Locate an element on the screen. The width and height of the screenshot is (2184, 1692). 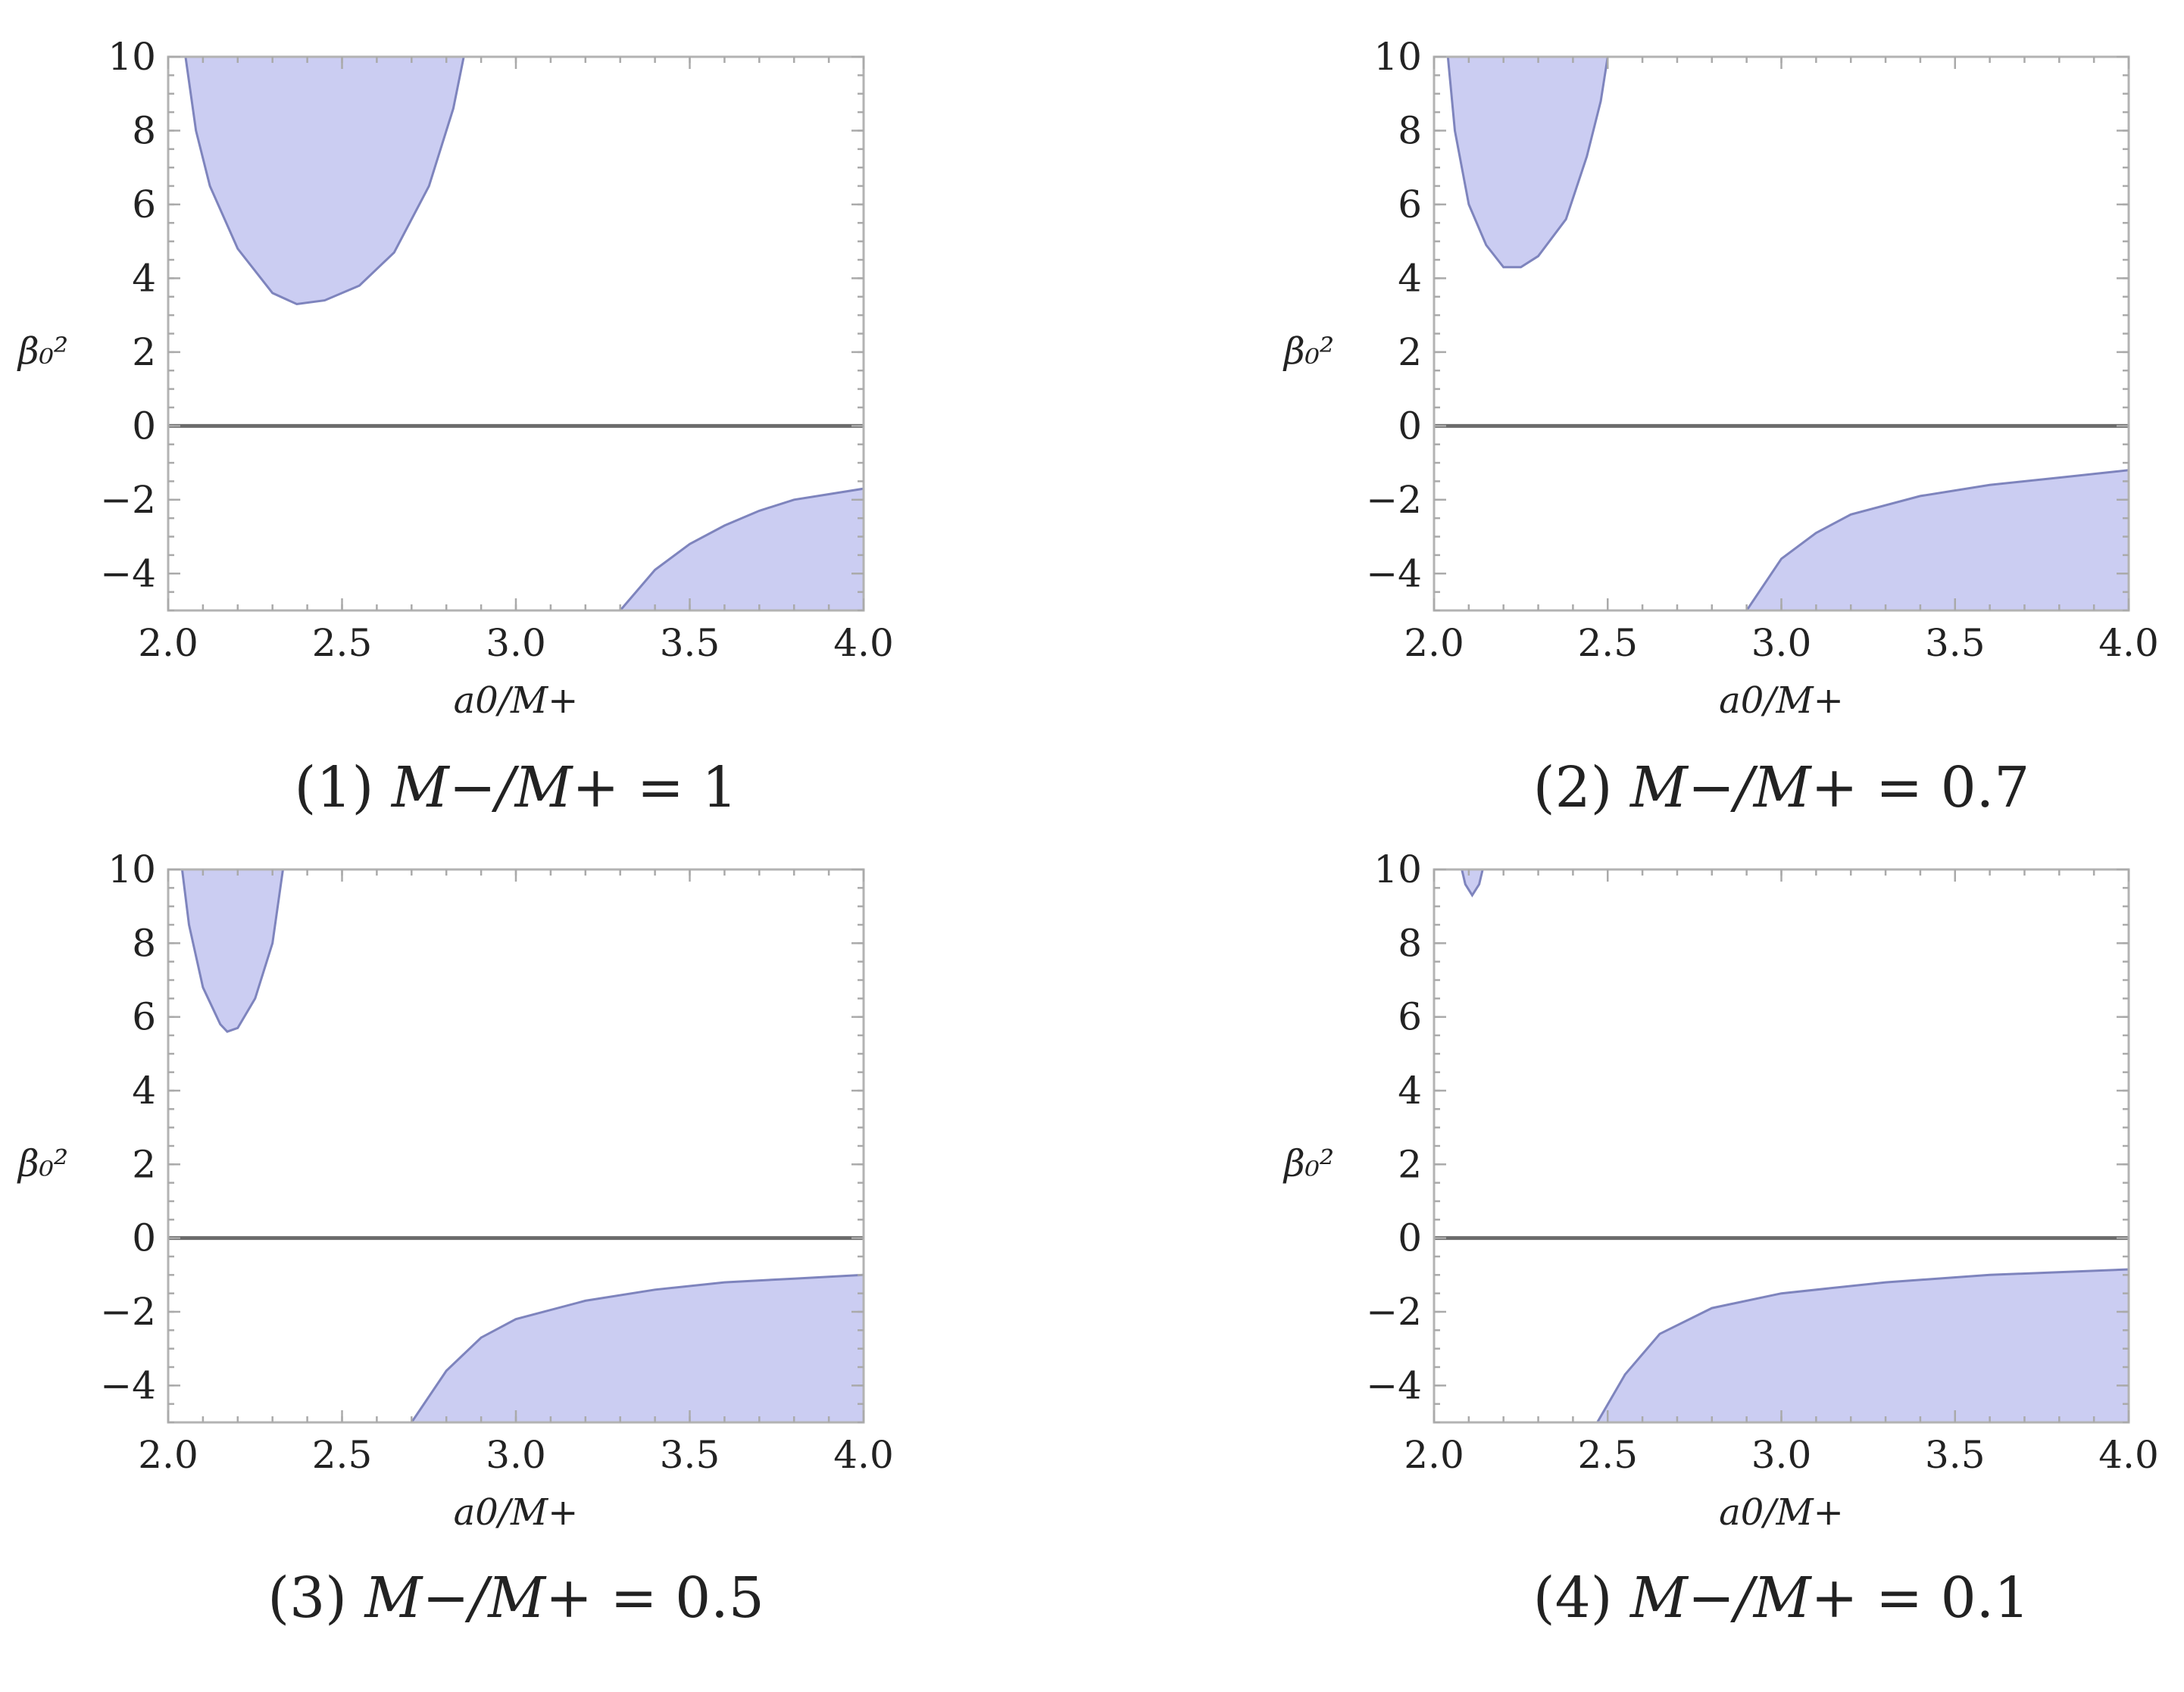
caption-index: (2) is located at coordinates (1581, 787).